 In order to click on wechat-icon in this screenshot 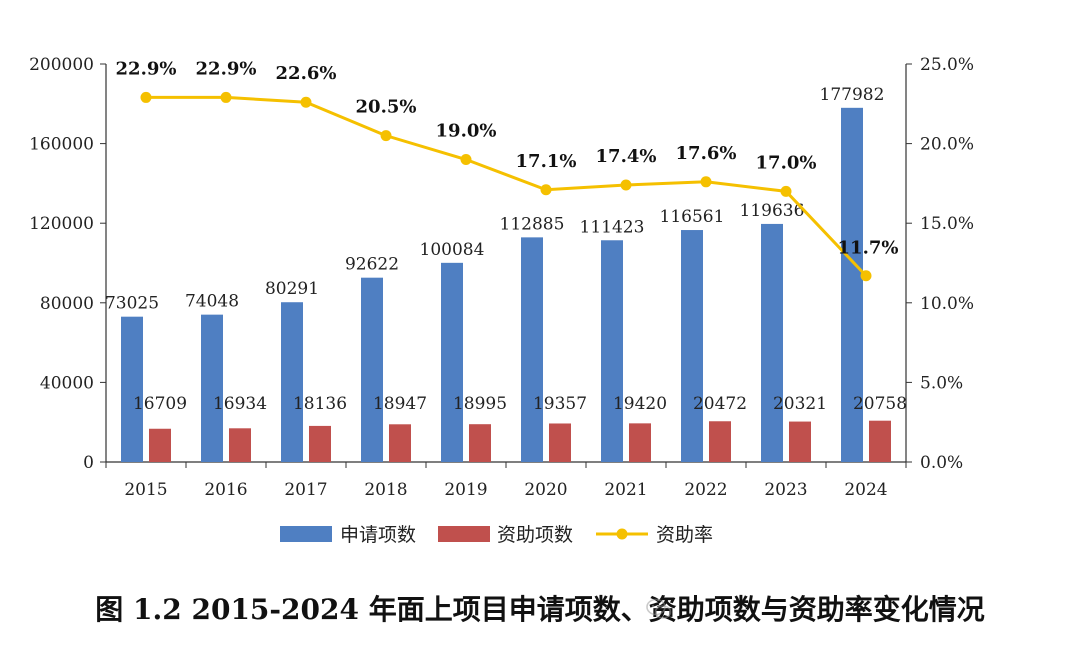, I will do `click(659, 611)`.